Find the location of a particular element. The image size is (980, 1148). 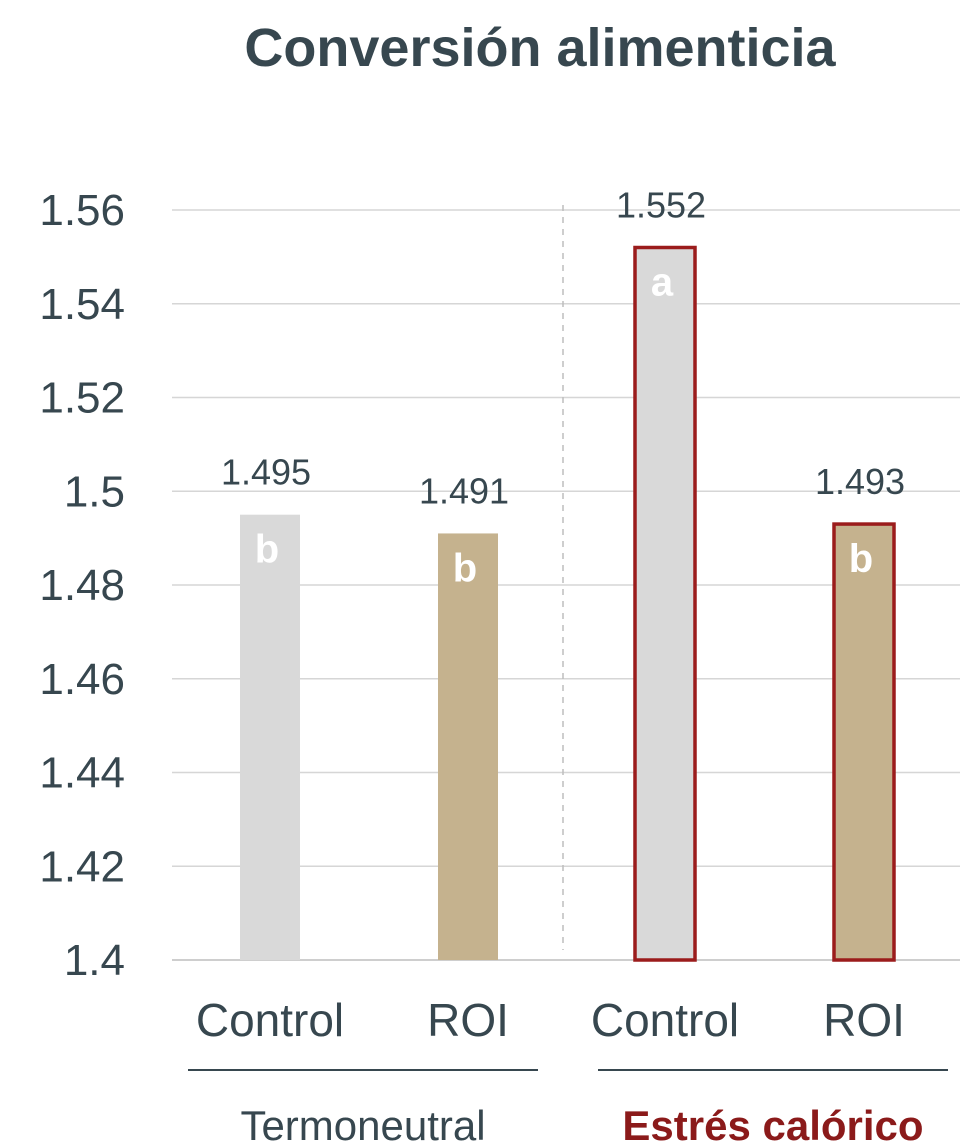

significance-letter: a is located at coordinates (662, 283).